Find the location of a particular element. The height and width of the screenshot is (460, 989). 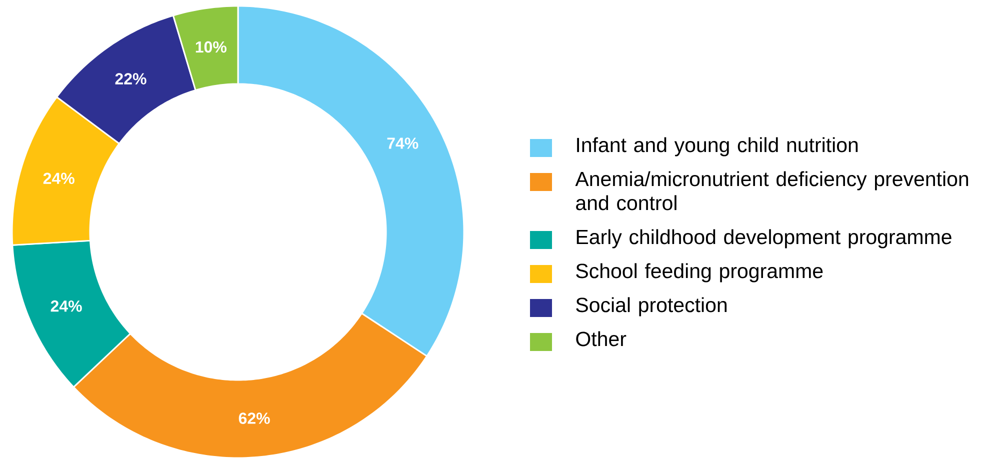

legend-label: Anemia/micronutrient deficiency prevention and control is located at coordinates (771, 190).